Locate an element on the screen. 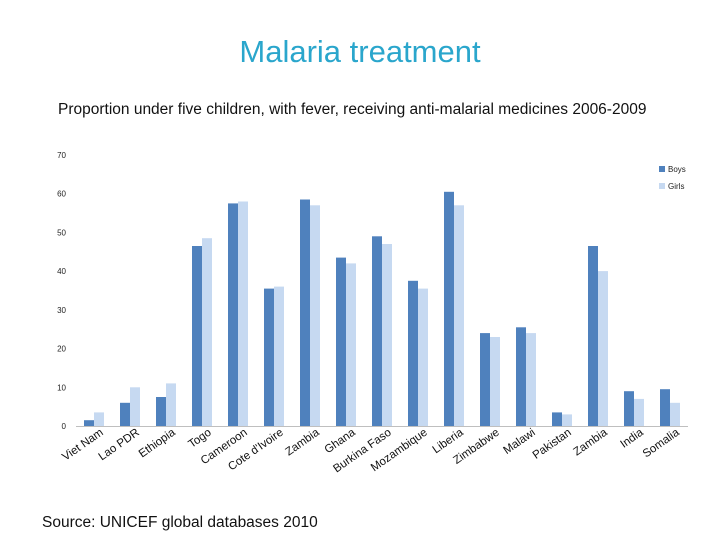 This screenshot has width=720, height=540. x-category-label: Pakistan is located at coordinates (552, 444).